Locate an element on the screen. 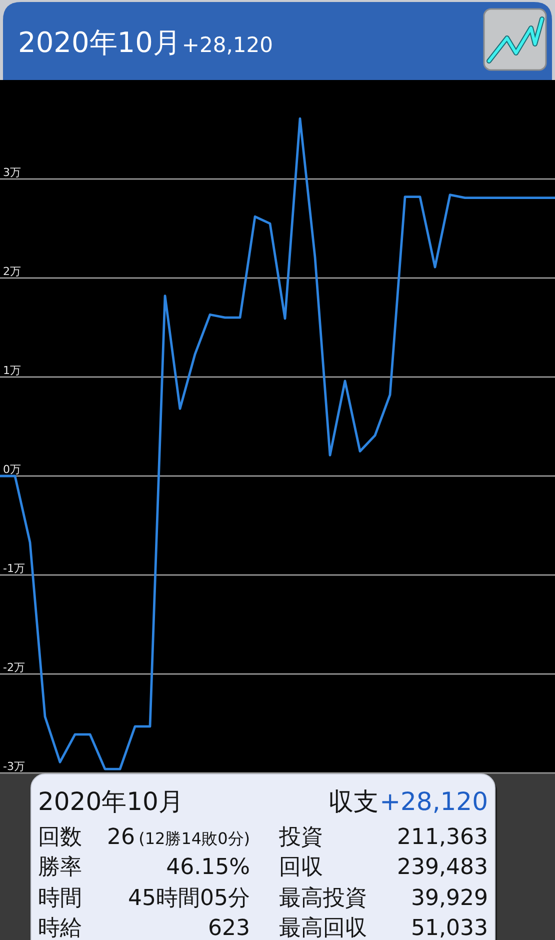 The width and height of the screenshot is (555, 940). text: 46.15% is located at coordinates (208, 867).